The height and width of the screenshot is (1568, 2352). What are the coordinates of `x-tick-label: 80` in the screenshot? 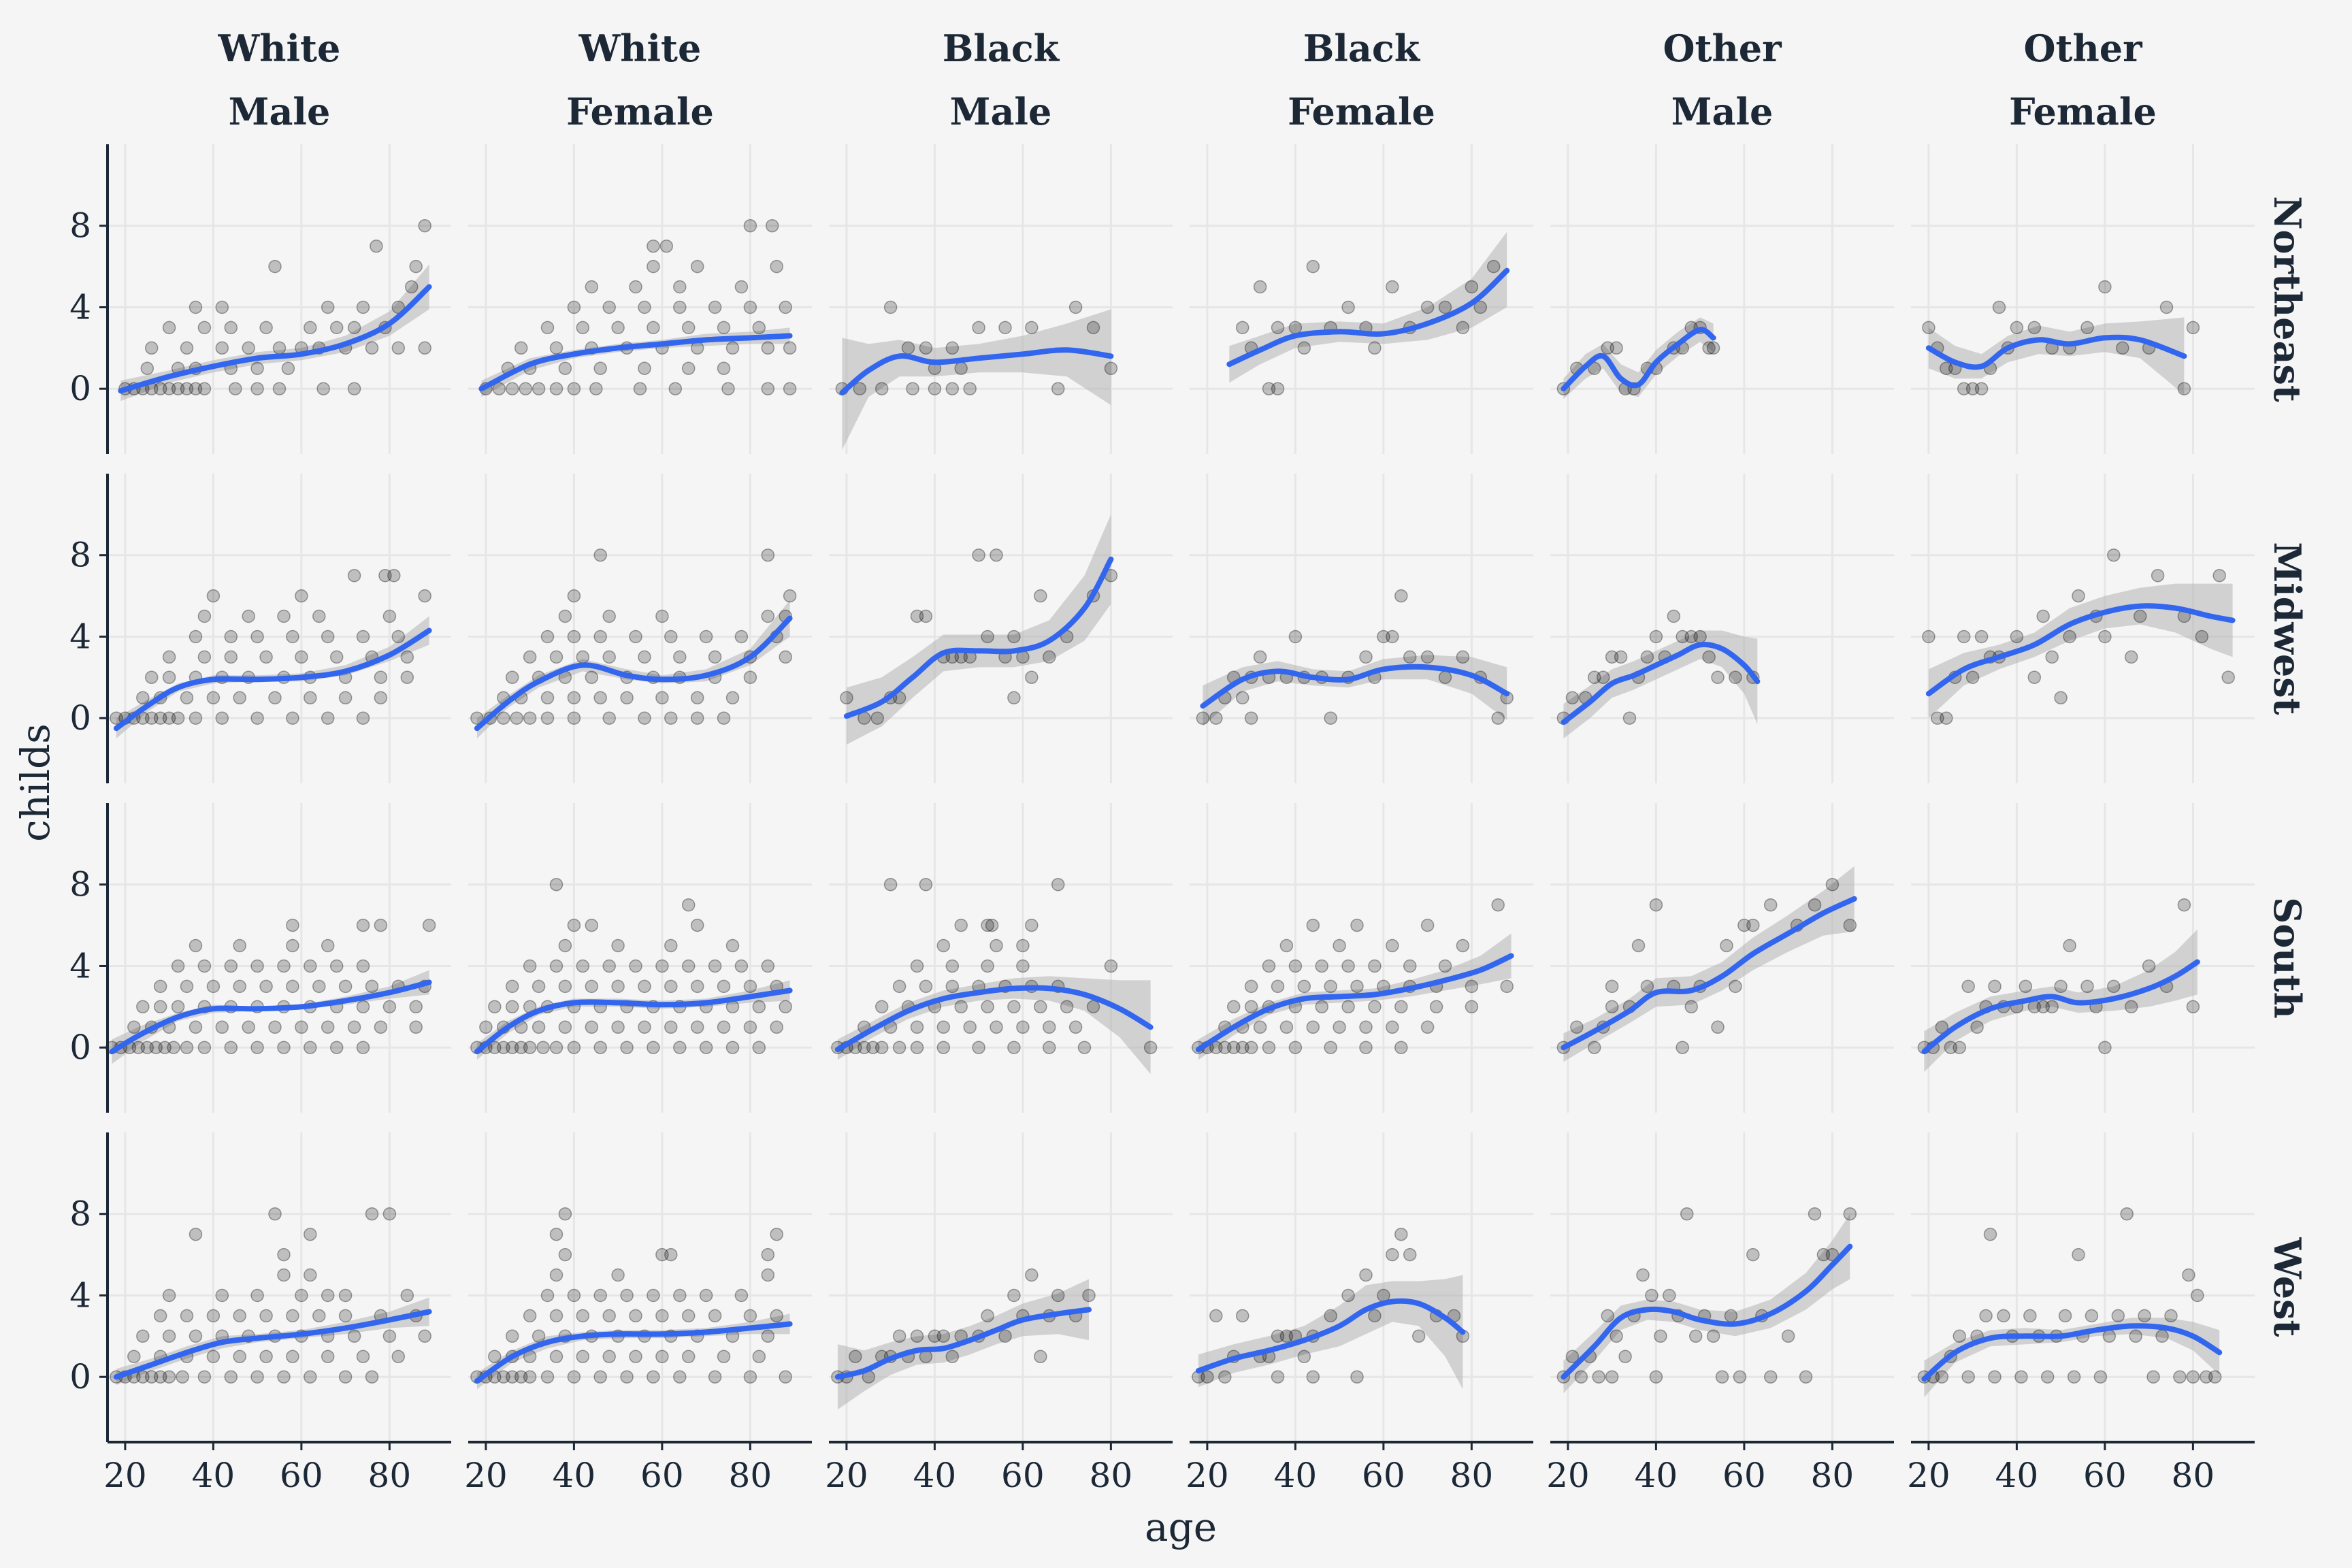 It's located at (1112, 1475).